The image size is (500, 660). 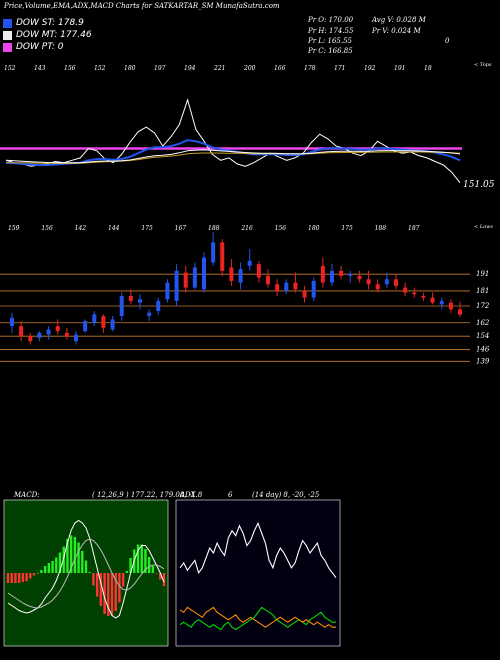 What do you see at coordinates (331, 20) in the screenshot?
I see `stat-pr-o: Pr O: 170.00` at bounding box center [331, 20].